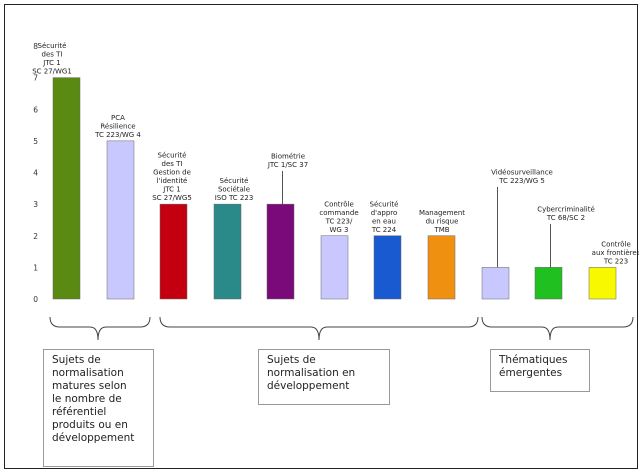  I want to click on y-axis: 0 1 2 3 4 5 6 7 8, so click(35, 173).